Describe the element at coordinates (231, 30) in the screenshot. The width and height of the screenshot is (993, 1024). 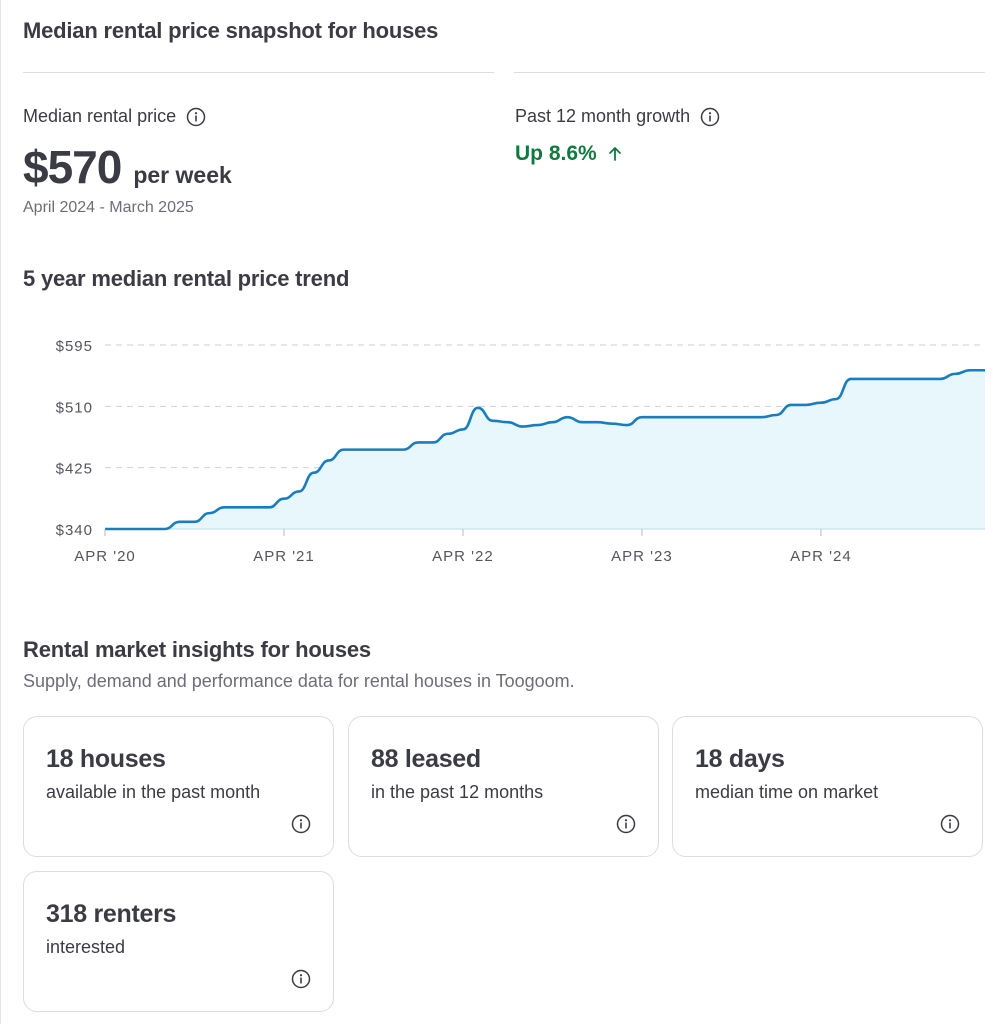
I see `snapshot-title: Median rental price snapshot for houses` at that location.